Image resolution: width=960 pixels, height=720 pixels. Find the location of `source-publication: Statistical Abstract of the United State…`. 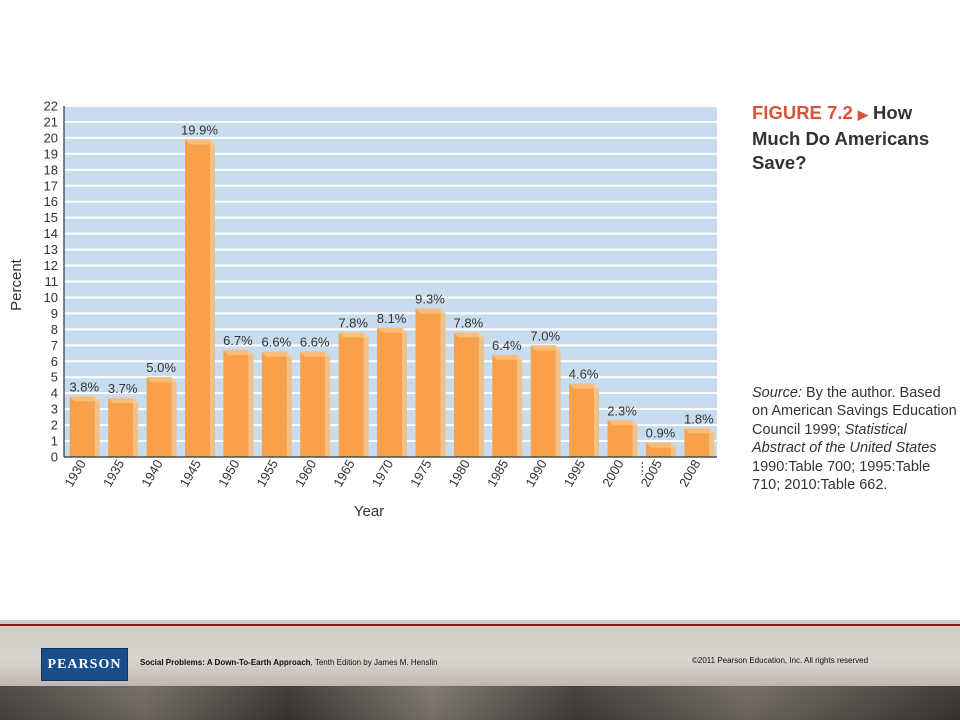

source-publication: Statistical Abstract of the United State… is located at coordinates (844, 439).